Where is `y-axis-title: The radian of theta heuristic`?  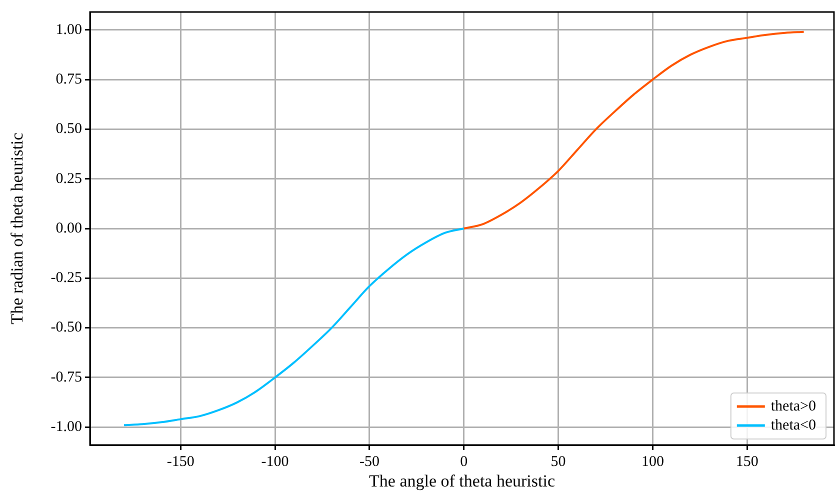
y-axis-title: The radian of theta heuristic is located at coordinates (17, 228).